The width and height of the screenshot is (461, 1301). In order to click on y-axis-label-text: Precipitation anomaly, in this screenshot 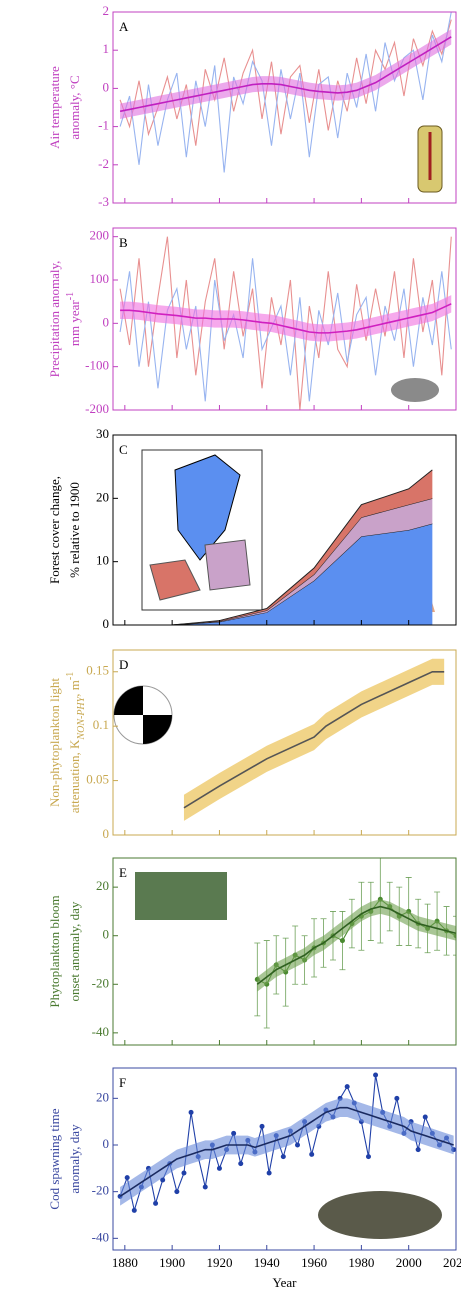, I will do `click(54, 319)`.